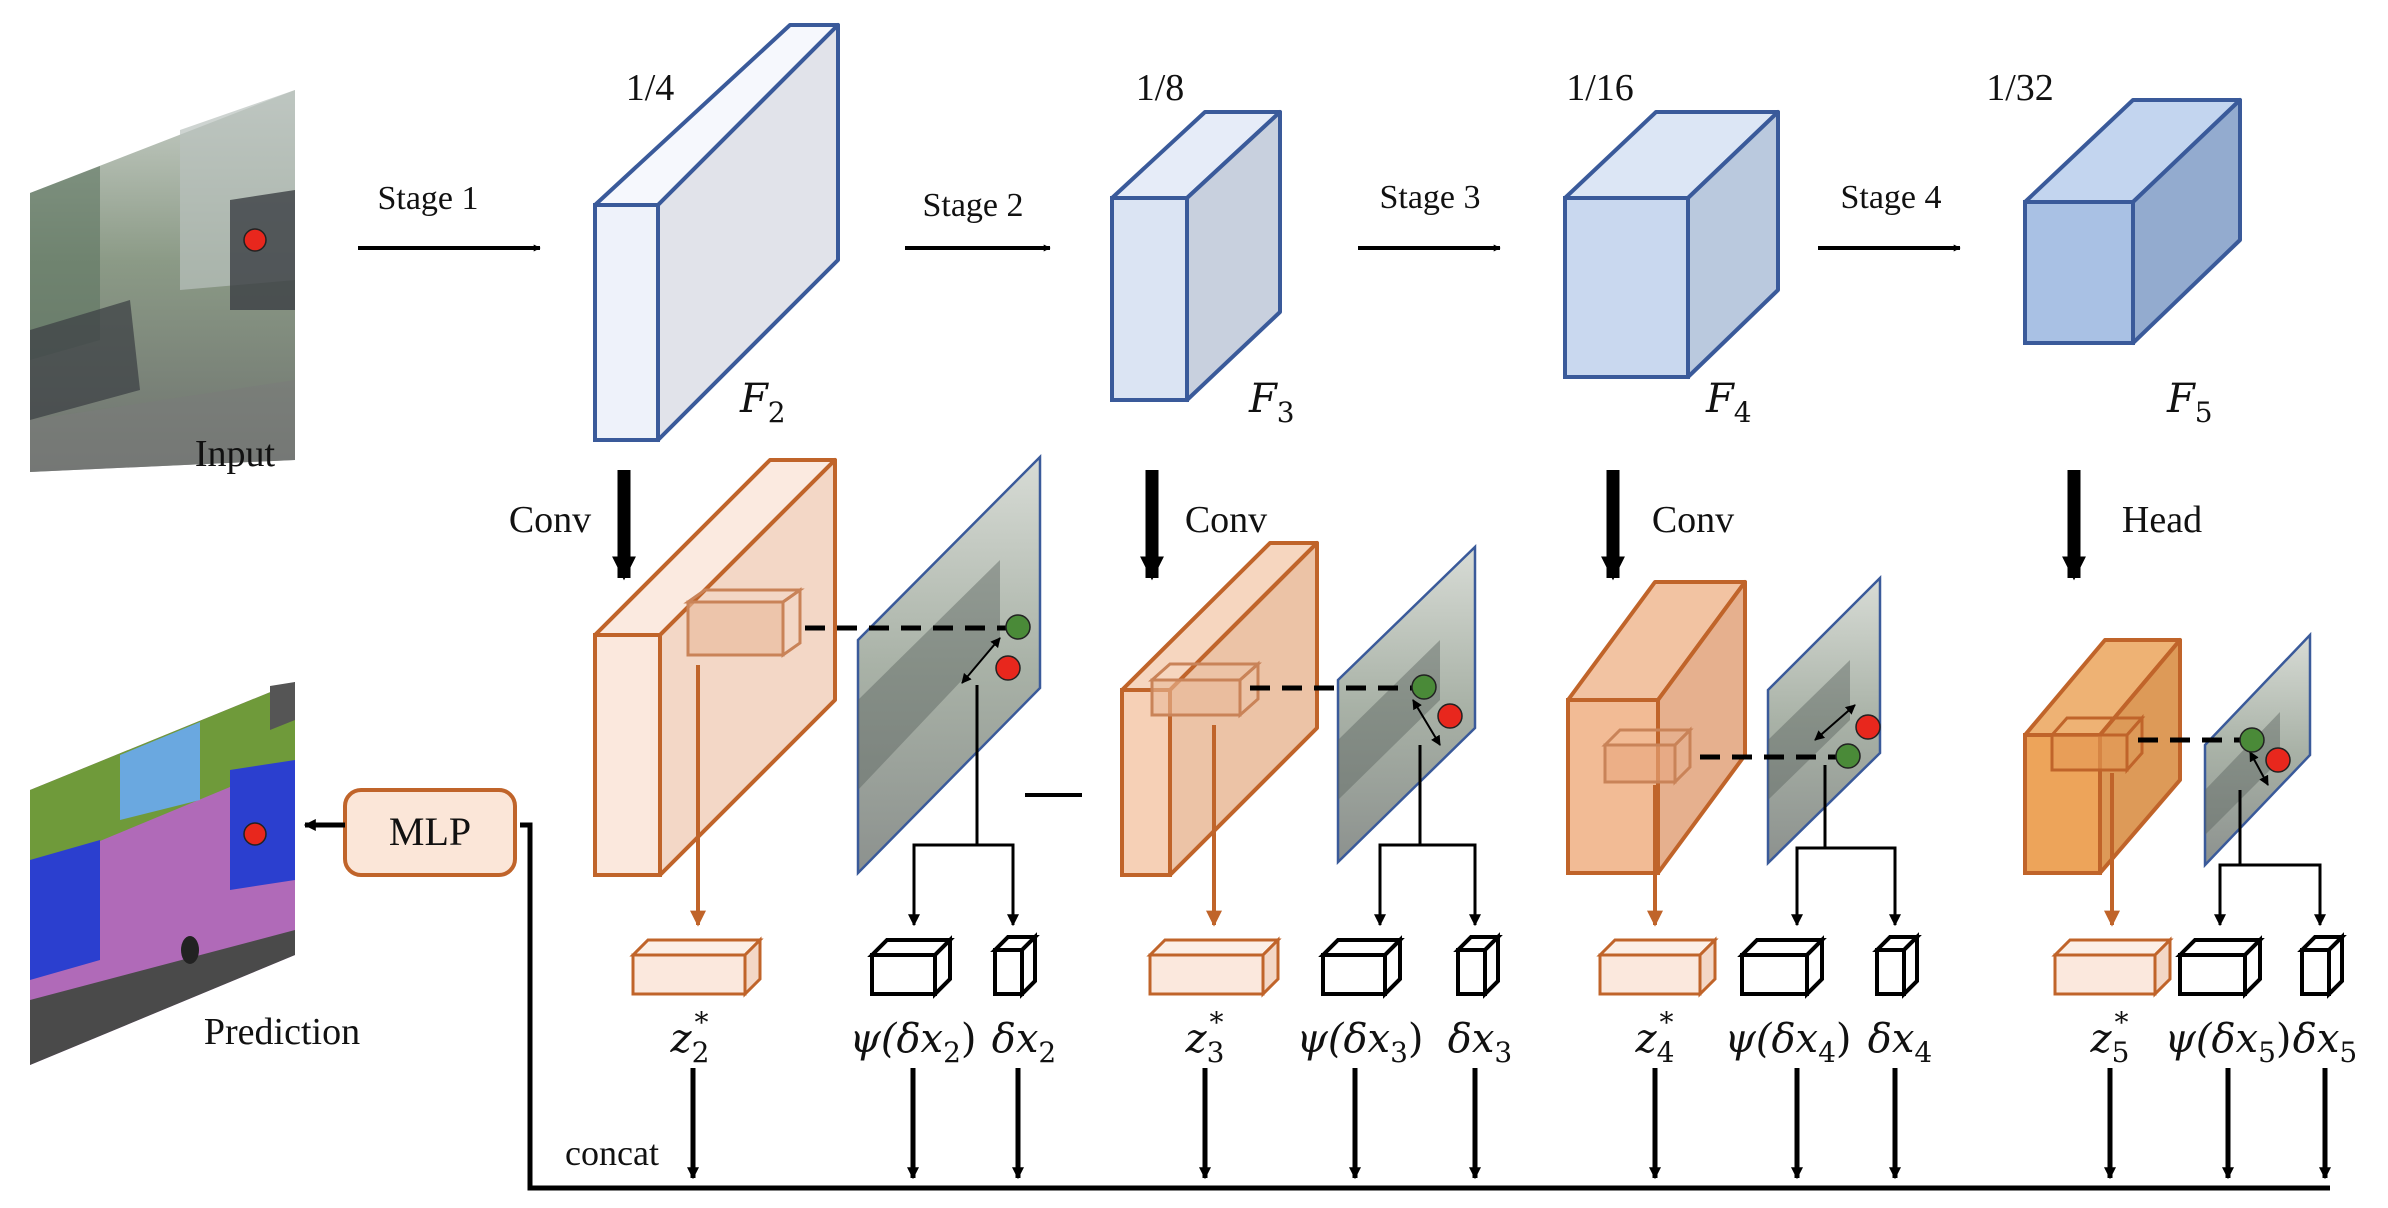 Image resolution: width=2388 pixels, height=1208 pixels. What do you see at coordinates (2132, 221) in the screenshot?
I see `feature-map-f5` at bounding box center [2132, 221].